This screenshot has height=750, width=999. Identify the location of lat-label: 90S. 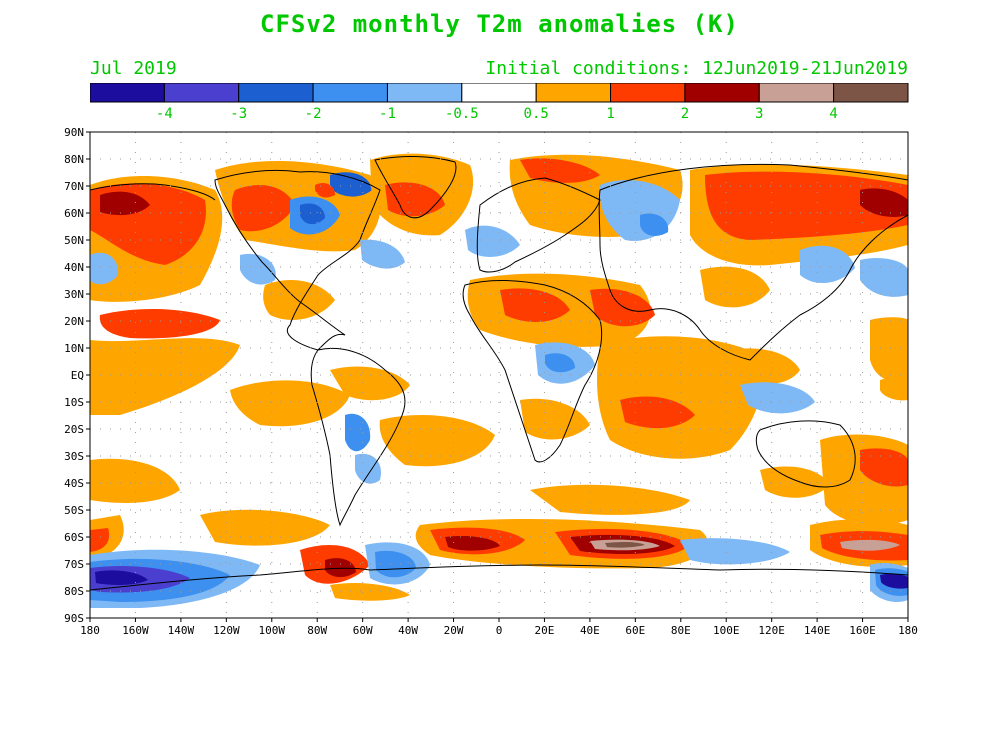
(74, 618).